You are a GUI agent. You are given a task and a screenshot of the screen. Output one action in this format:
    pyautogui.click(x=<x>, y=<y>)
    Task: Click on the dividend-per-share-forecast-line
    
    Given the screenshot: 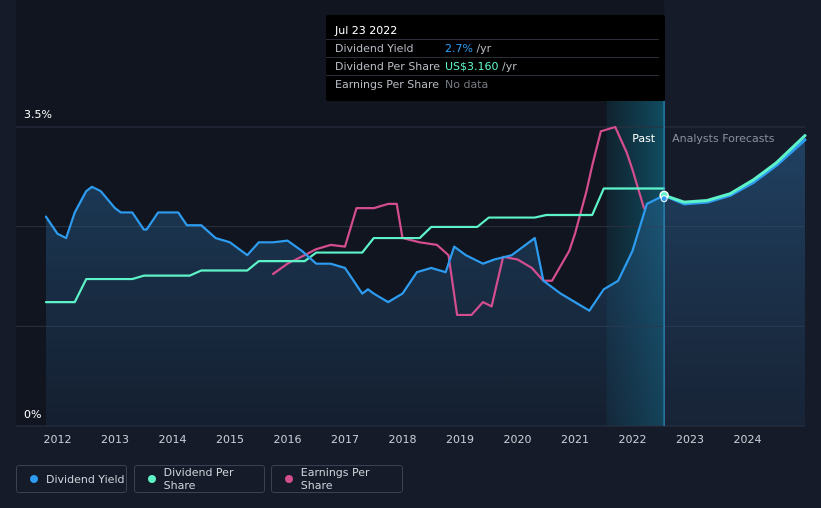 What is the action you would take?
    pyautogui.click(x=734, y=169)
    